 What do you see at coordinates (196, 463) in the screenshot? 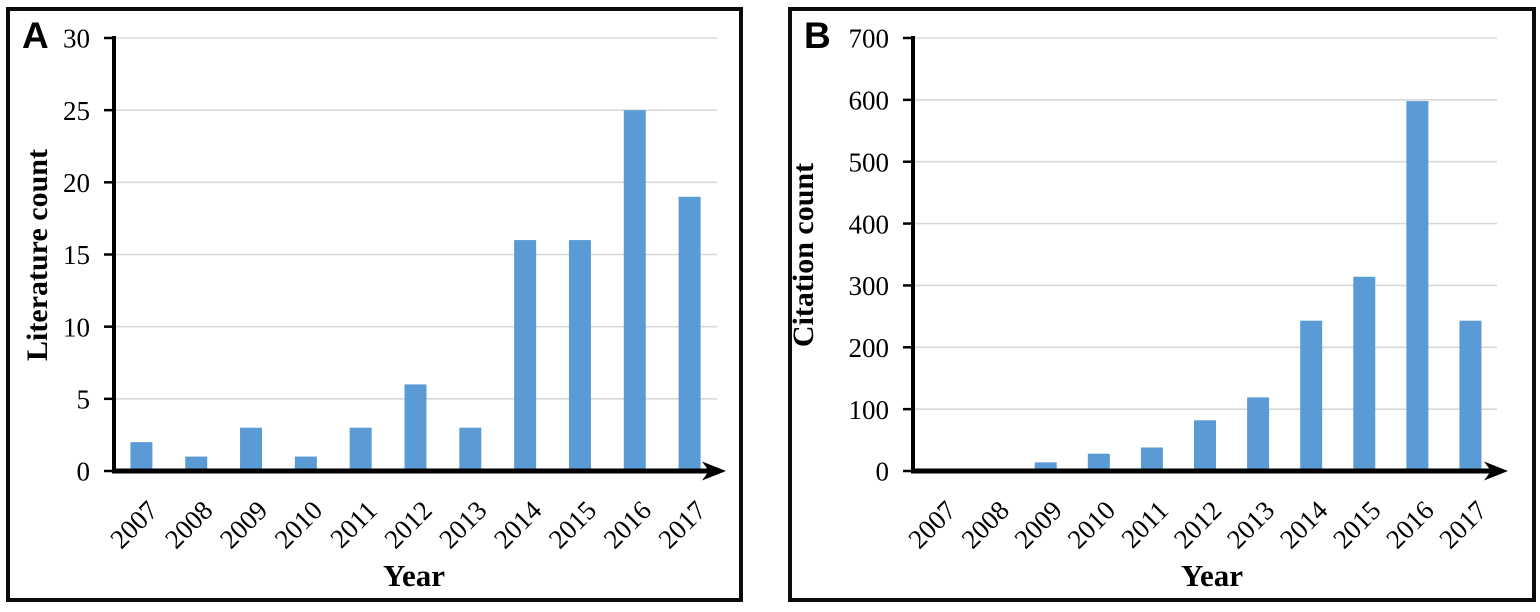
I see `bar-2008` at bounding box center [196, 463].